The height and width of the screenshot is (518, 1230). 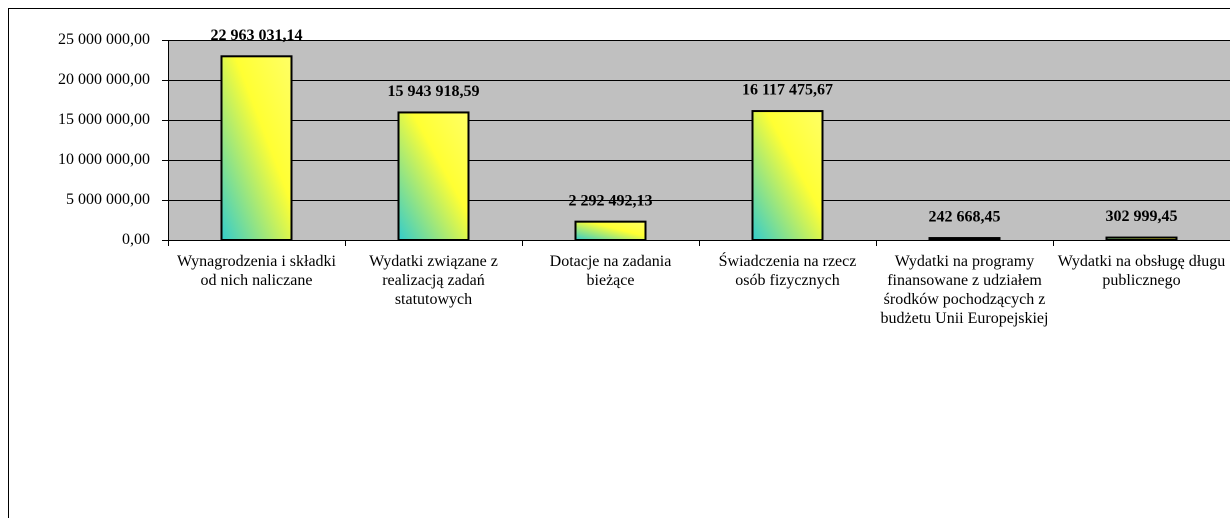 I want to click on value-label: 22 963 031,14, so click(x=257, y=35).